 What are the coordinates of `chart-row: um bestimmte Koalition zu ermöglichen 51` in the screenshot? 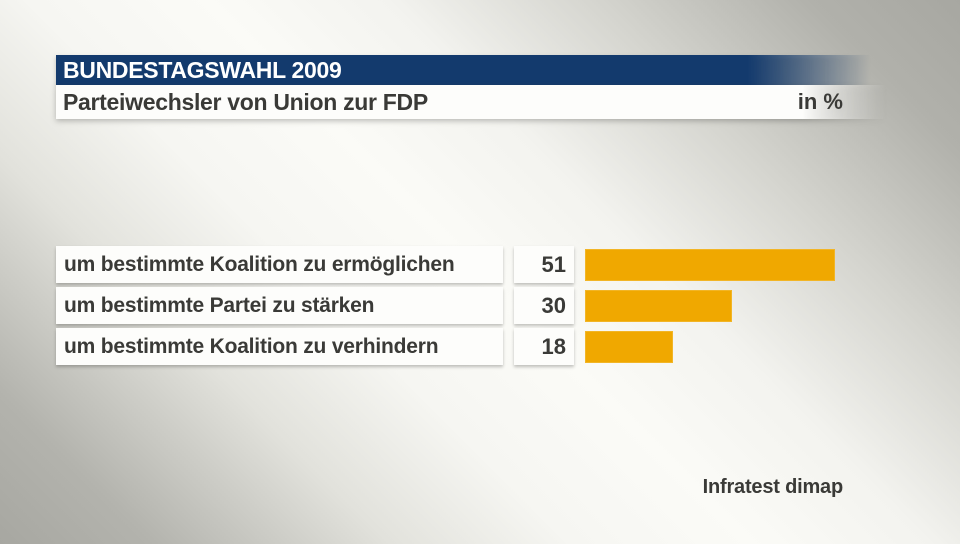 It's located at (445, 264).